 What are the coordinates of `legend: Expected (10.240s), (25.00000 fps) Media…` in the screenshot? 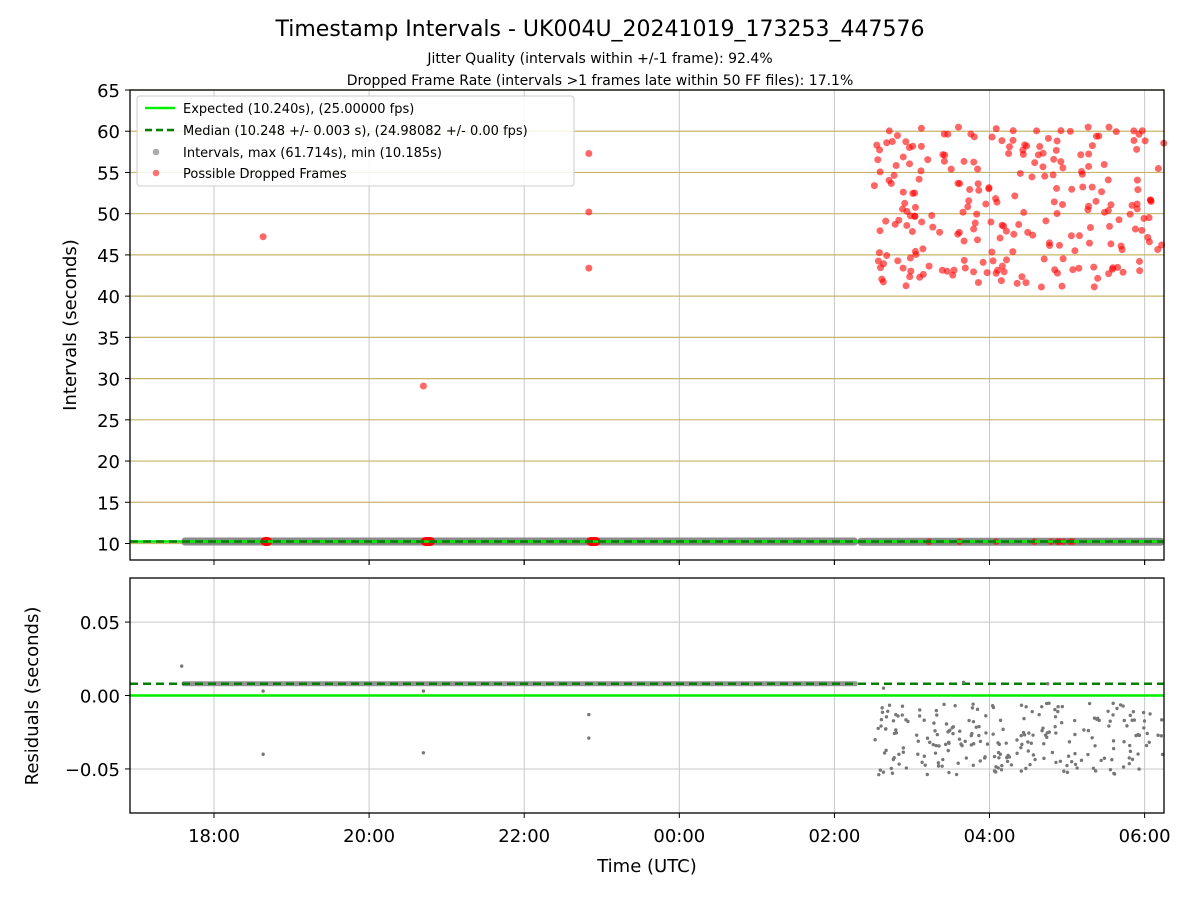 It's located at (355, 141).